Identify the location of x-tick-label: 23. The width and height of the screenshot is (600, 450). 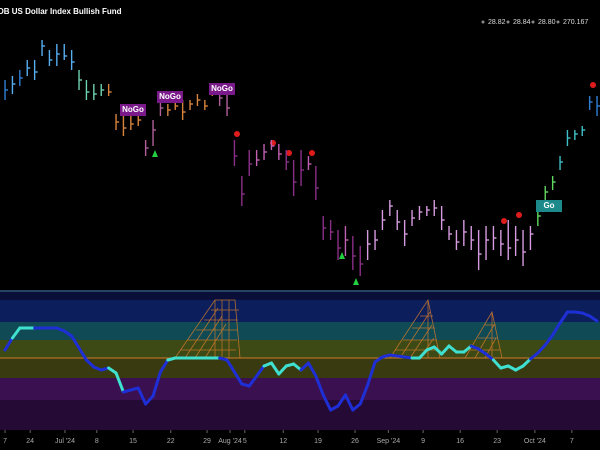
(497, 441).